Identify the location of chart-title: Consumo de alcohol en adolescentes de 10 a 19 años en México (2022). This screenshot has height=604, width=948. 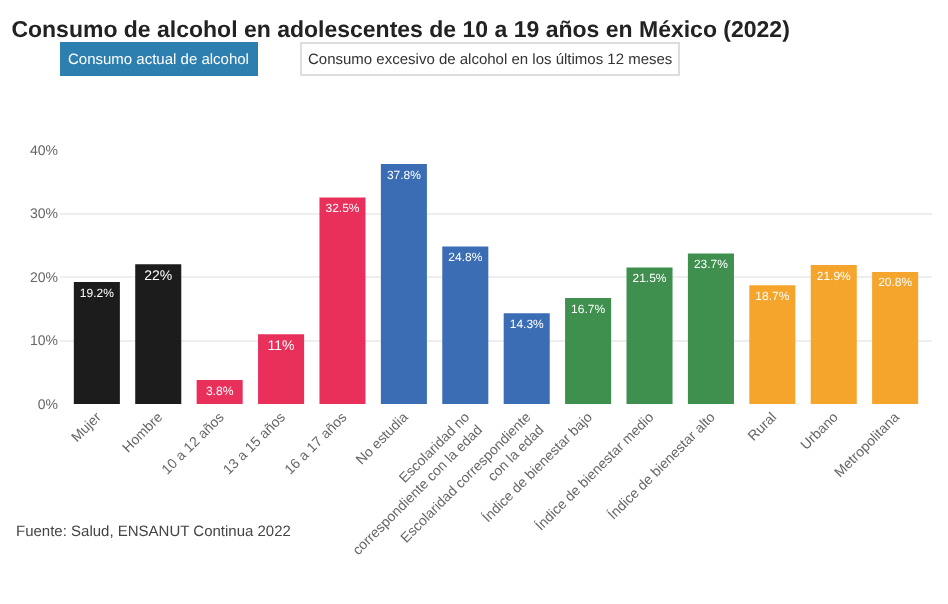
(401, 31).